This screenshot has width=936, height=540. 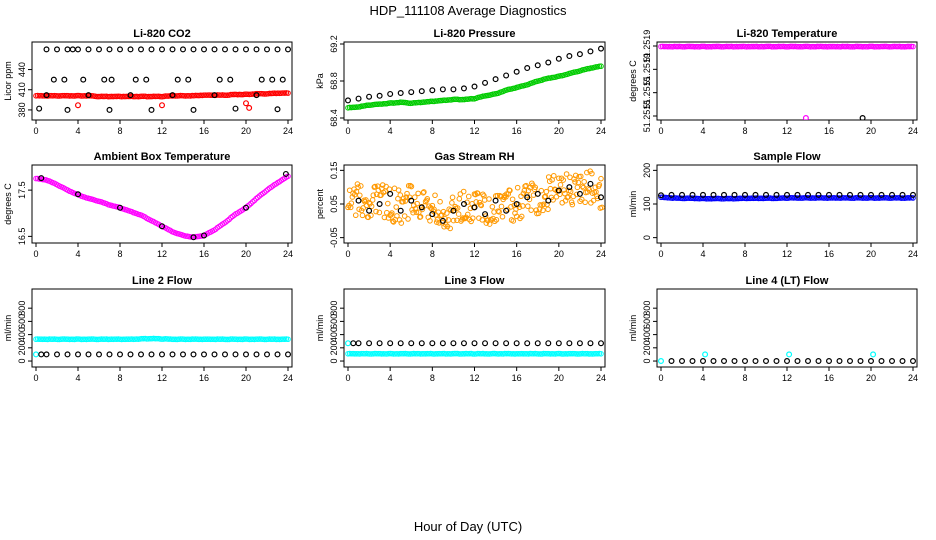 What do you see at coordinates (148, 82) in the screenshot?
I see `panel-li-820-co2: Li-820 CO2 Licor ppm 0 4 8 12 16 20 24 380 410 440` at bounding box center [148, 82].